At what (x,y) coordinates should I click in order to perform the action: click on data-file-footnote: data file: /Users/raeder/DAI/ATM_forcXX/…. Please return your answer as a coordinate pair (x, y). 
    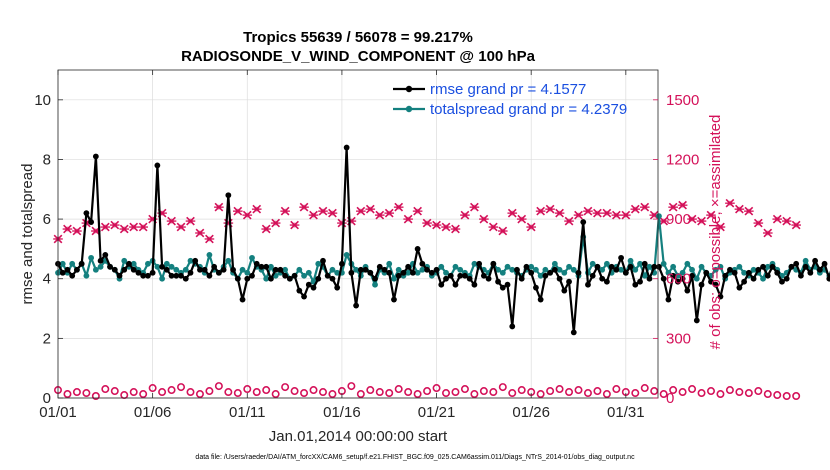
    Looking at the image, I should click on (415, 457).